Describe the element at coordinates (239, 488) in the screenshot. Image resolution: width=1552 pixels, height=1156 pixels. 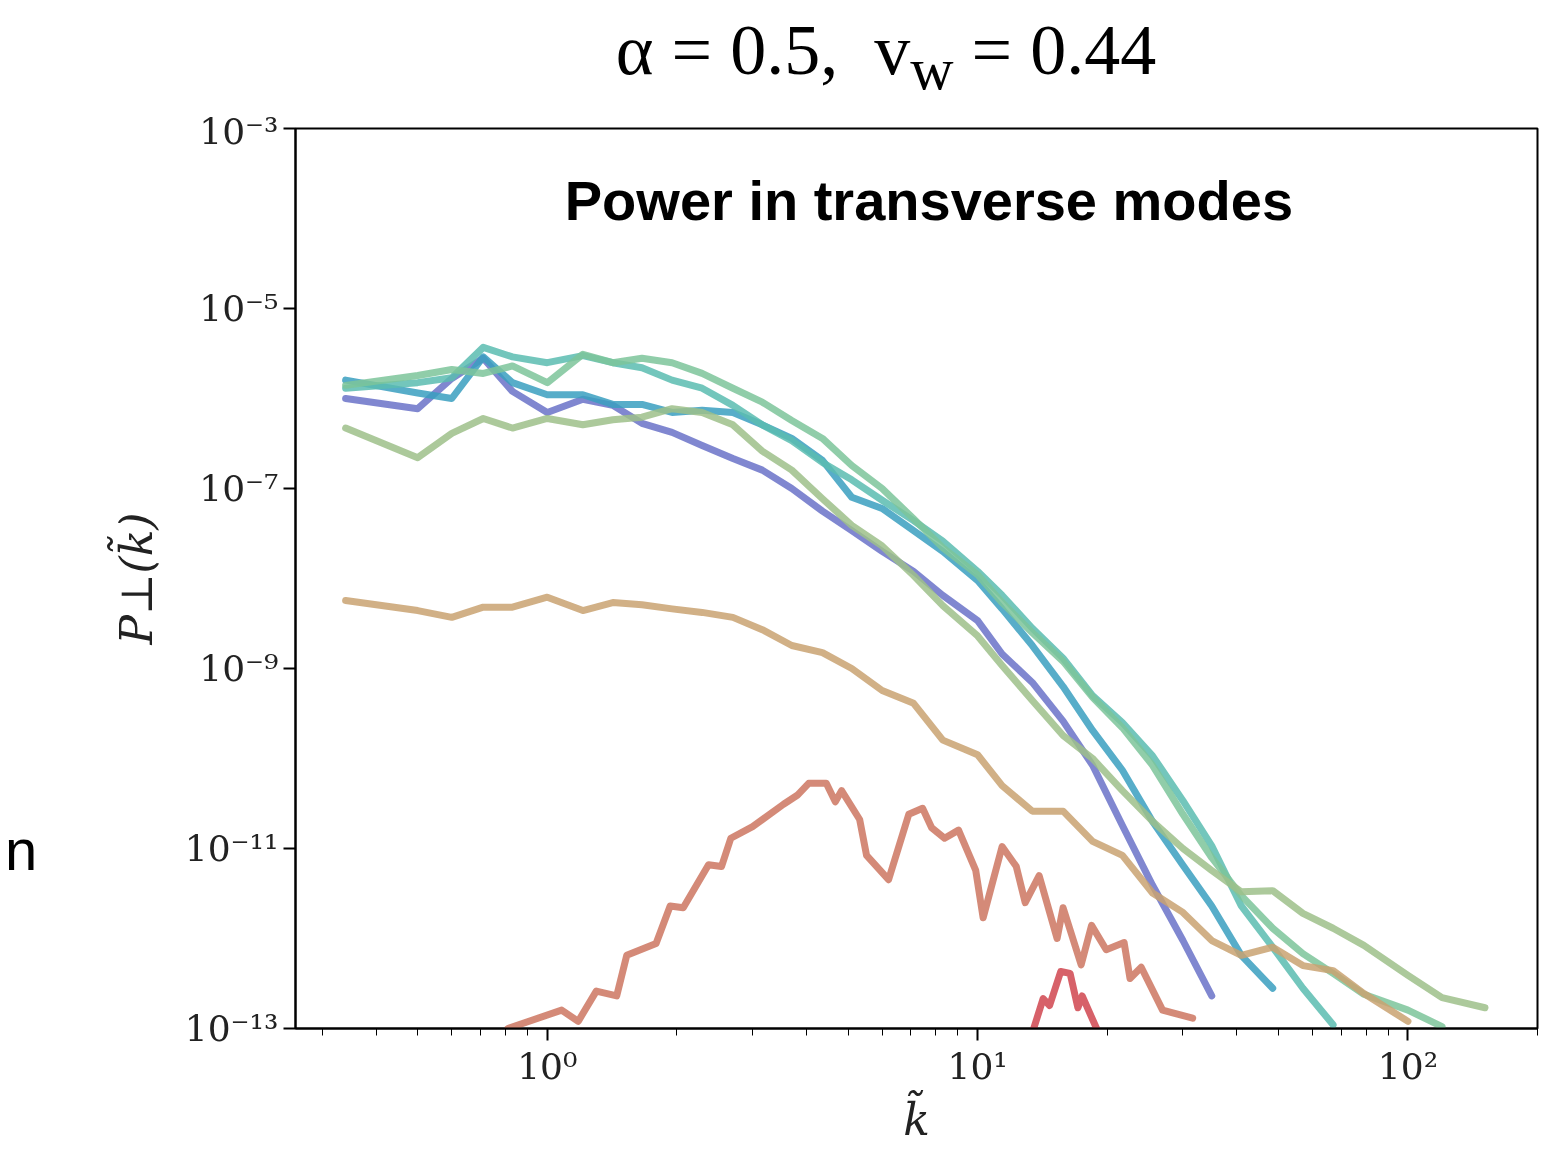
I see `y-tick-label: 10⁻⁷` at that location.